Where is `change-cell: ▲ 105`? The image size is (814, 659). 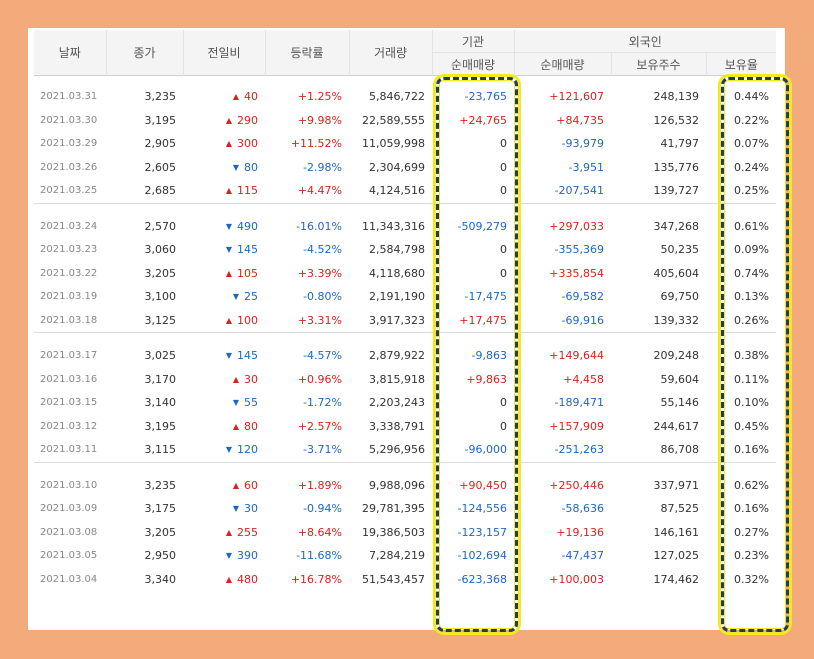 change-cell: ▲ 105 is located at coordinates (224, 274).